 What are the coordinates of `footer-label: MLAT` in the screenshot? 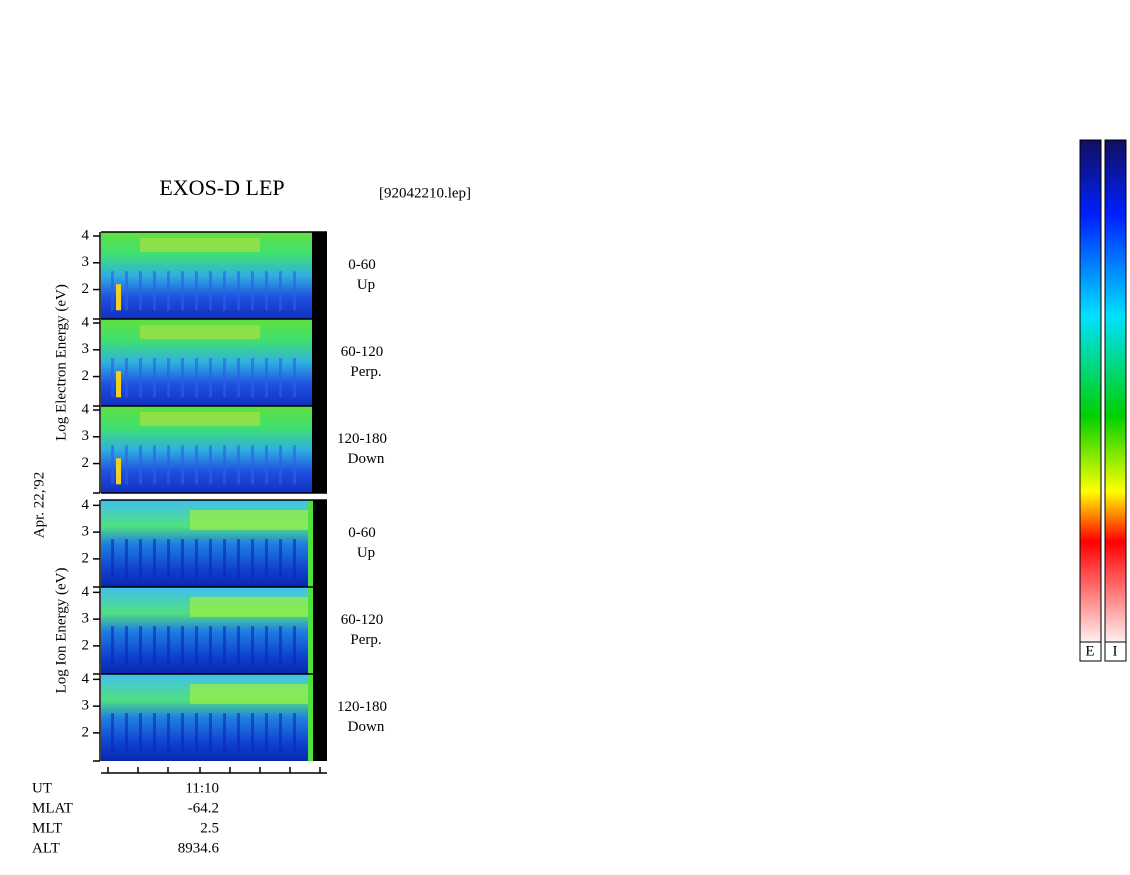 It's located at (52, 808).